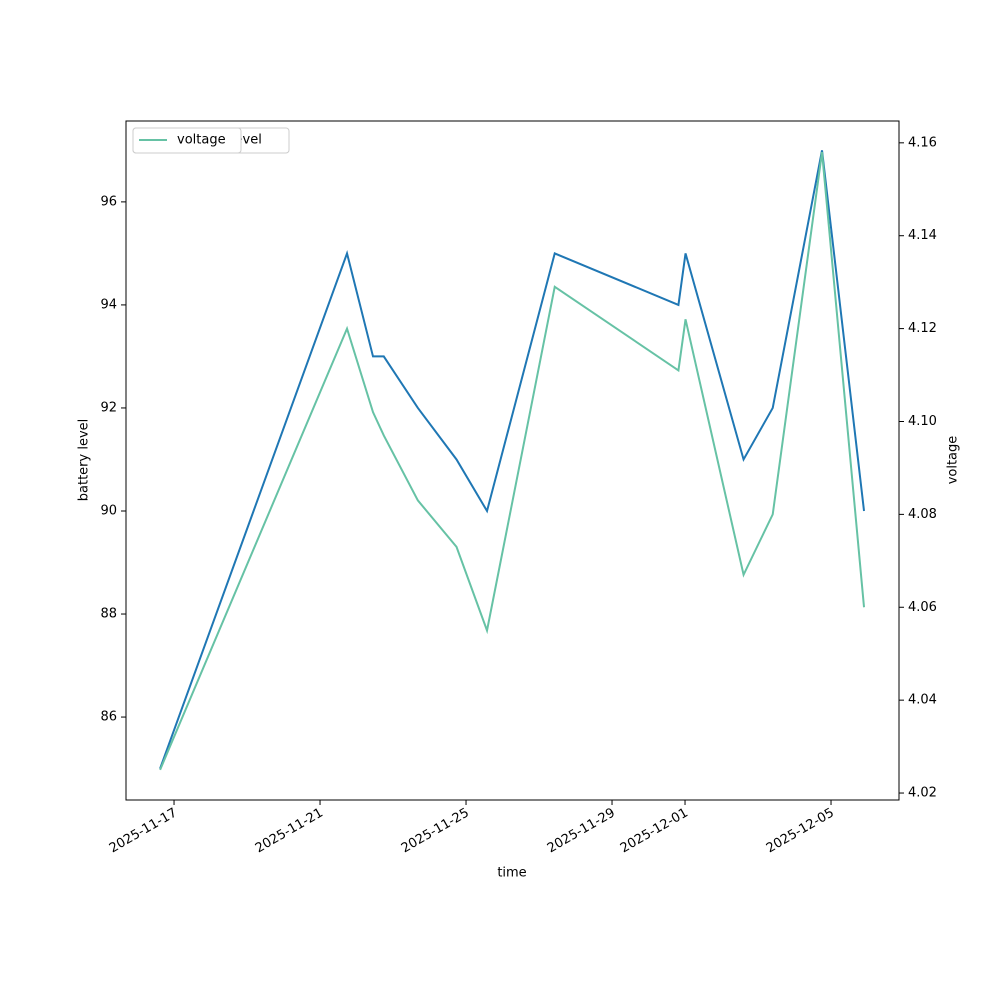 This screenshot has height=1004, width=1000. I want to click on y-axis-label: battery level, so click(84, 460).